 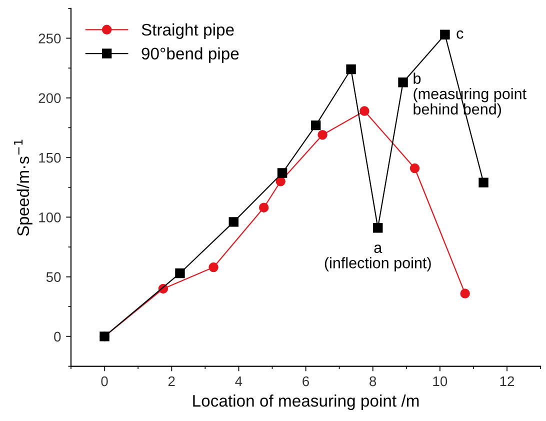 I want to click on x-tick-label: 8, so click(x=373, y=381).